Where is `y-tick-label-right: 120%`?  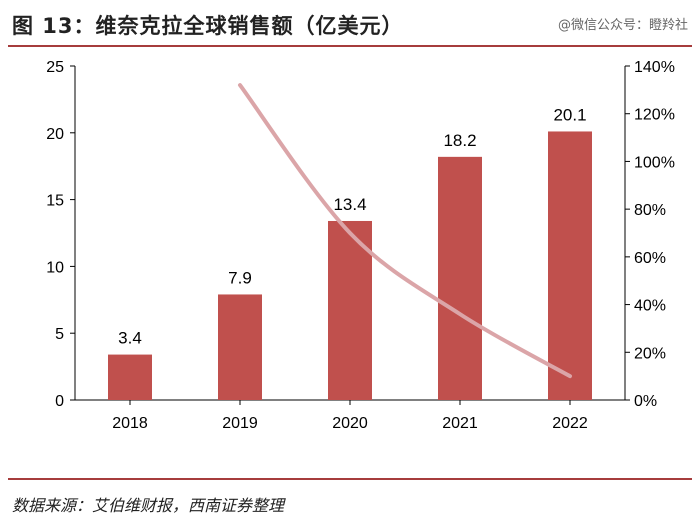 y-tick-label-right: 120% is located at coordinates (654, 115).